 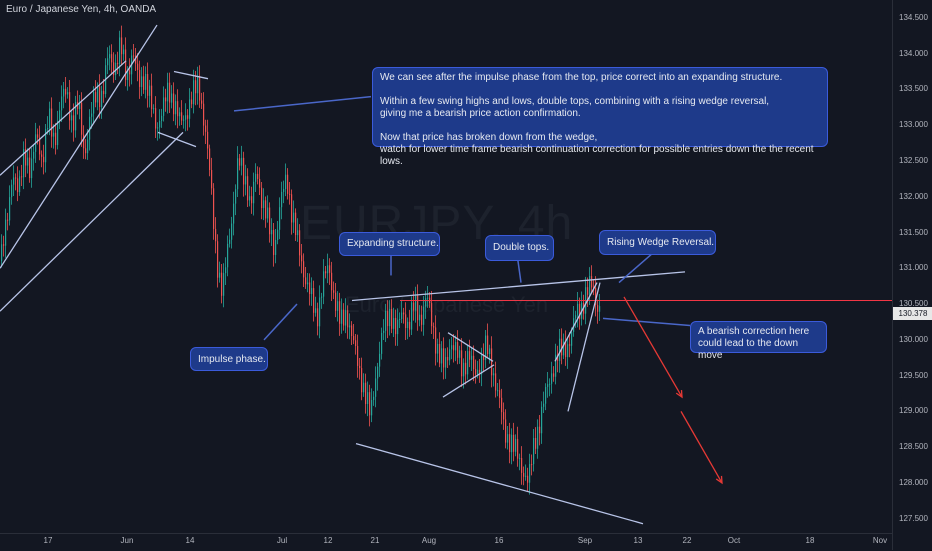 I want to click on time-tick-label: 21, so click(x=375, y=540).